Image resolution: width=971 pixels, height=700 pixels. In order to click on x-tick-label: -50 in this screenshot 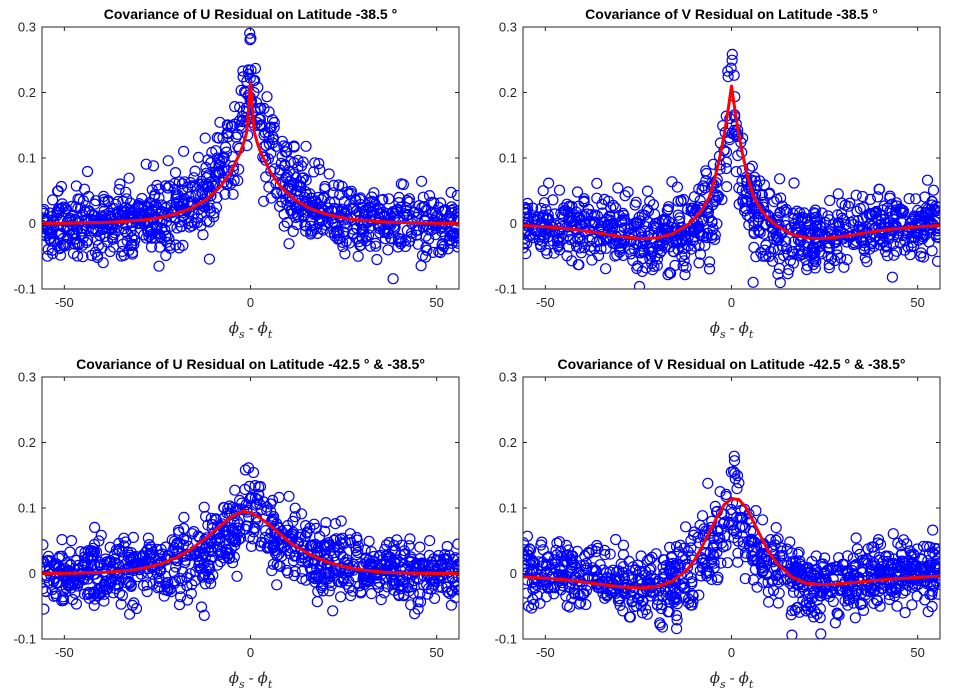, I will do `click(545, 302)`.